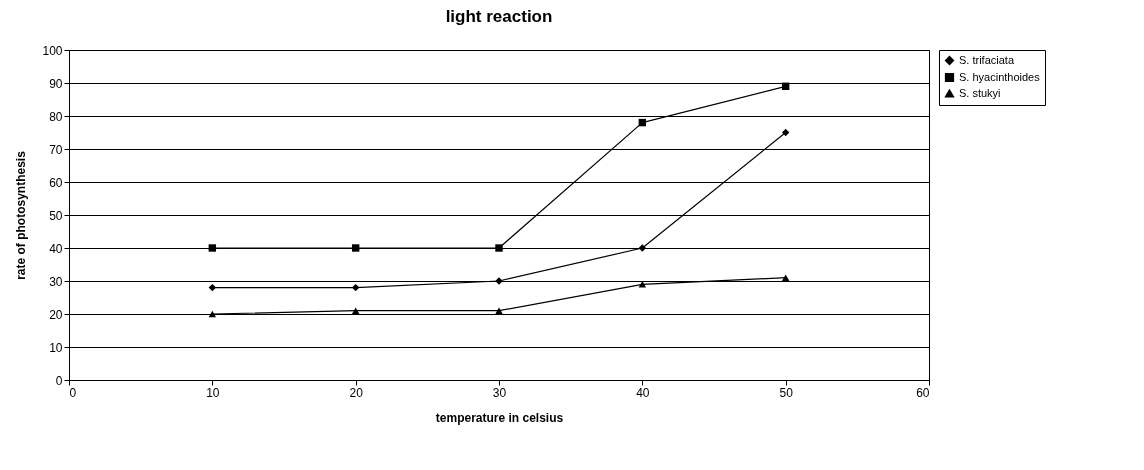  Describe the element at coordinates (56, 83) in the screenshot. I see `y-tick-label: 90` at that location.